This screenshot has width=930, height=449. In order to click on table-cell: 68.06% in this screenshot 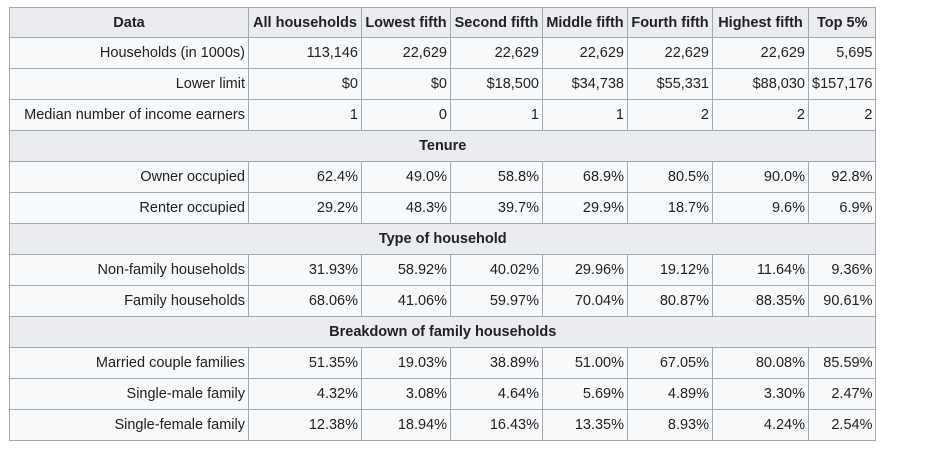, I will do `click(305, 301)`.